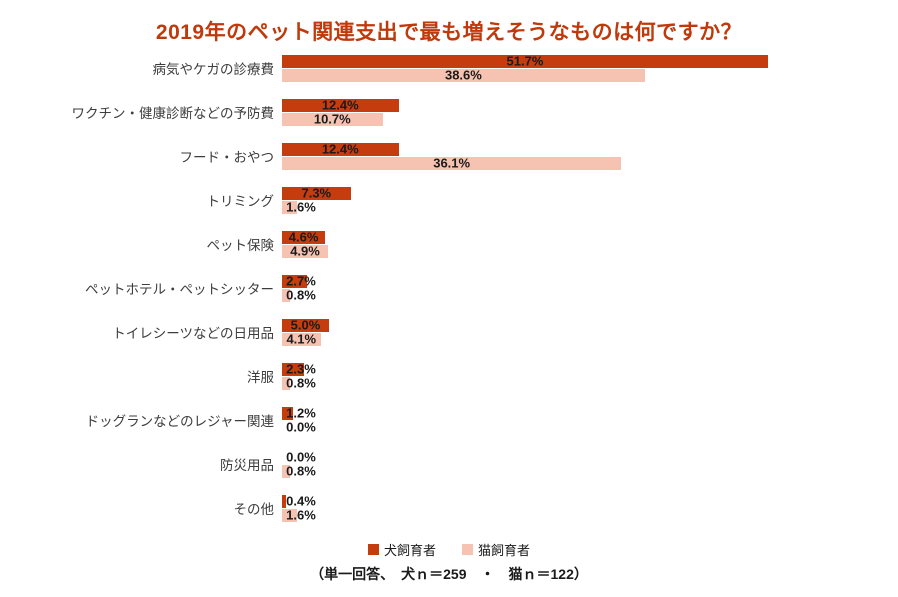  Describe the element at coordinates (301, 501) in the screenshot. I see `value-label: 0.4%` at that location.